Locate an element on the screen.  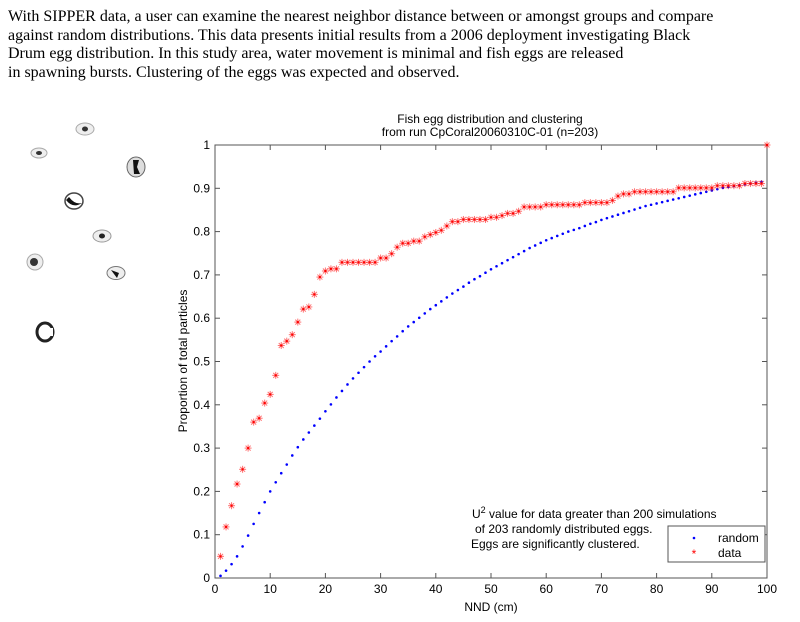
x-axis-label: NND (cm) is located at coordinates (490, 607).